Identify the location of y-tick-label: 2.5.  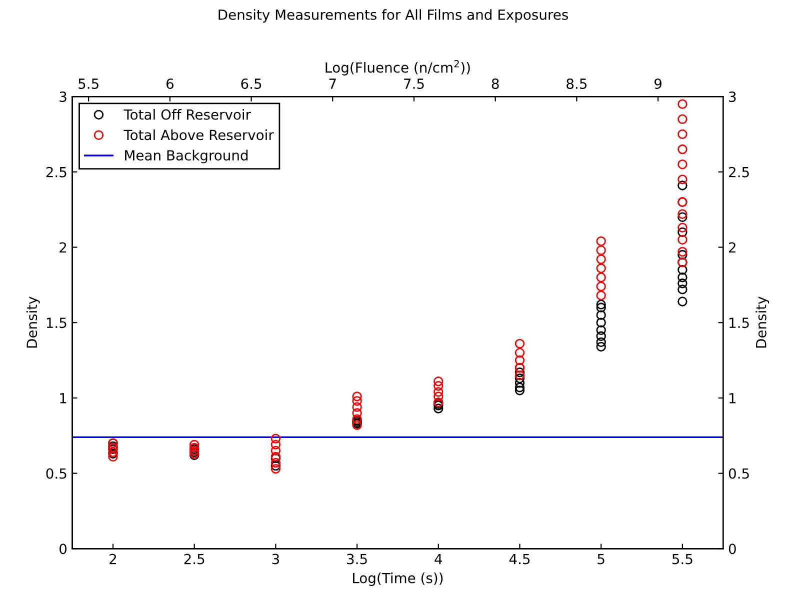
(56, 172).